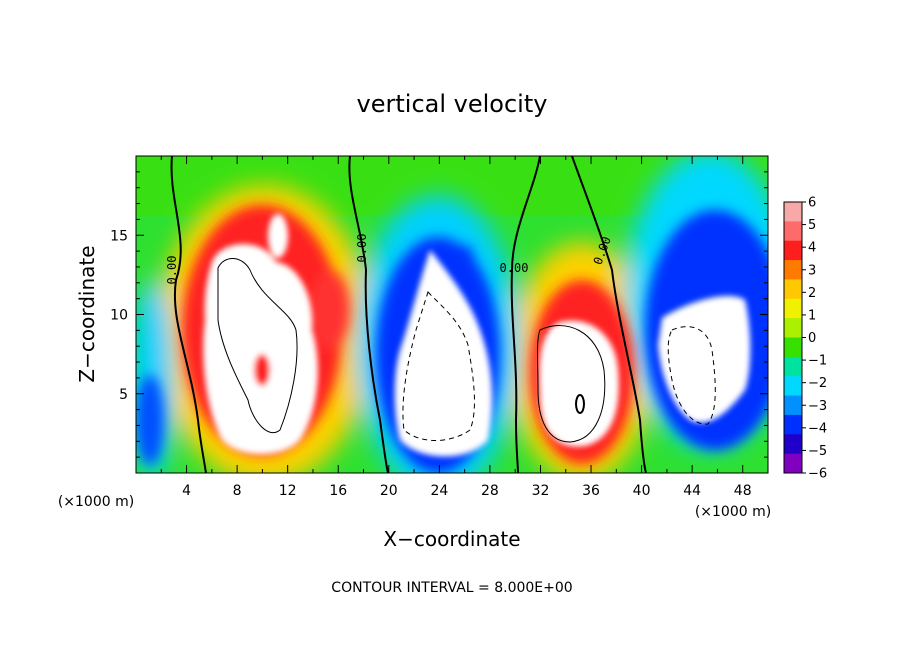  I want to click on x-tick-label: 24, so click(439, 491).